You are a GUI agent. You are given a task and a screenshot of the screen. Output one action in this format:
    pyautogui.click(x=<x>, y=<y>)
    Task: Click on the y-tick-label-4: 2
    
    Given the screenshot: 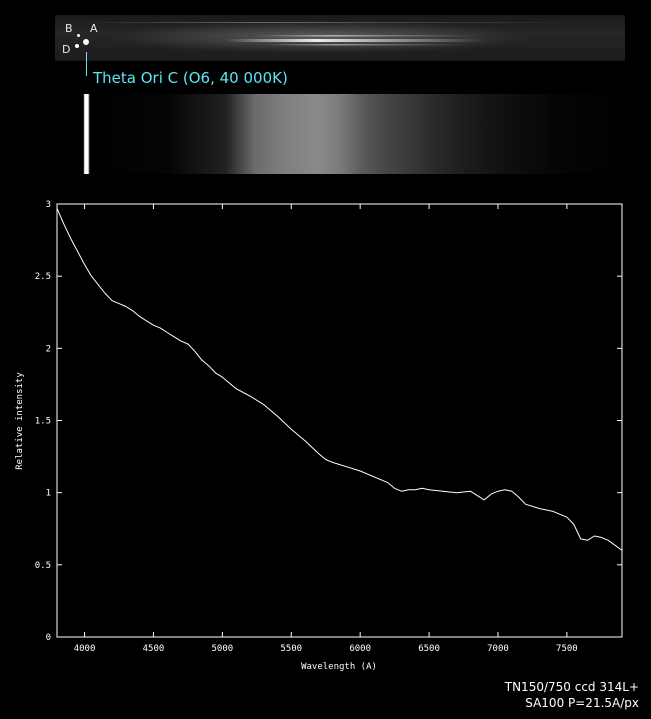 What is the action you would take?
    pyautogui.click(x=48, y=349)
    